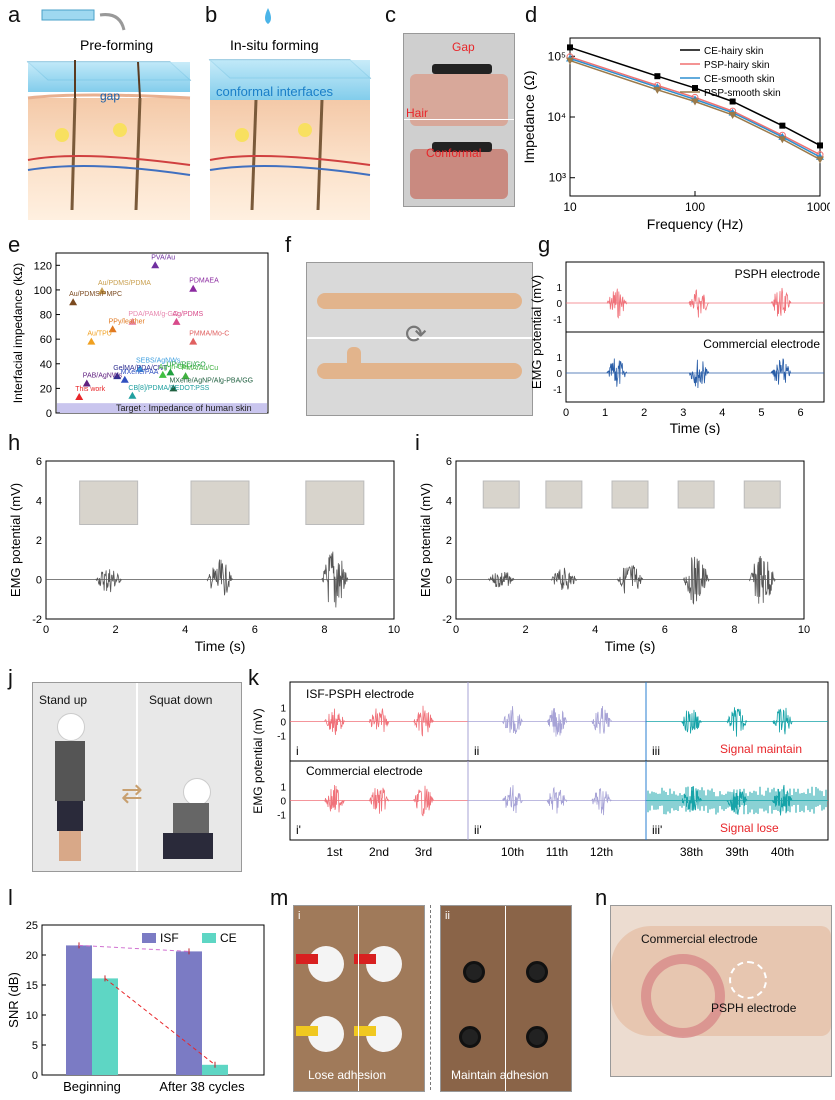  Describe the element at coordinates (749, 828) in the screenshot. I see `signal-lose-label: Signal lose` at that location.